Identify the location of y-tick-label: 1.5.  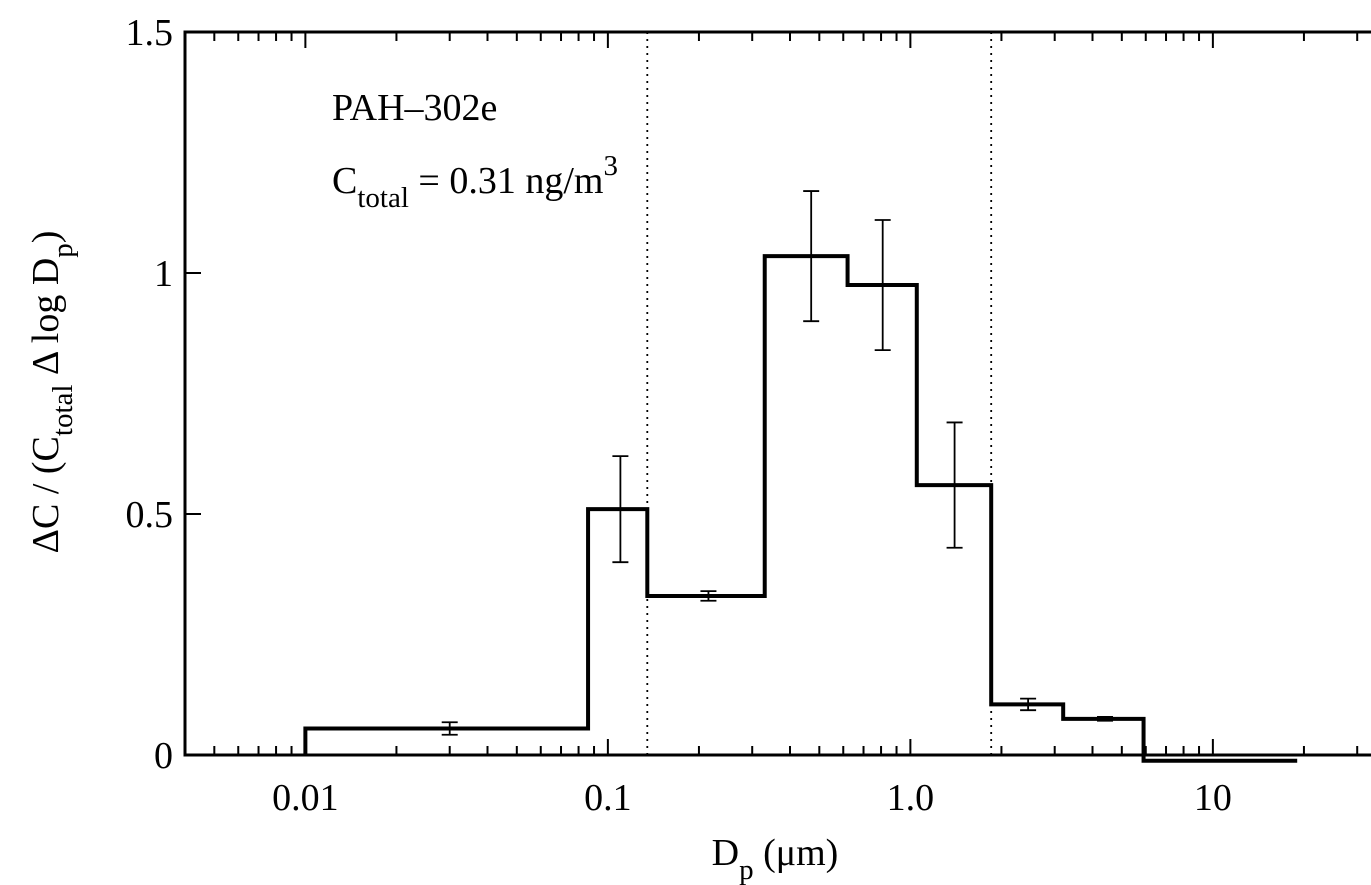
(150, 33).